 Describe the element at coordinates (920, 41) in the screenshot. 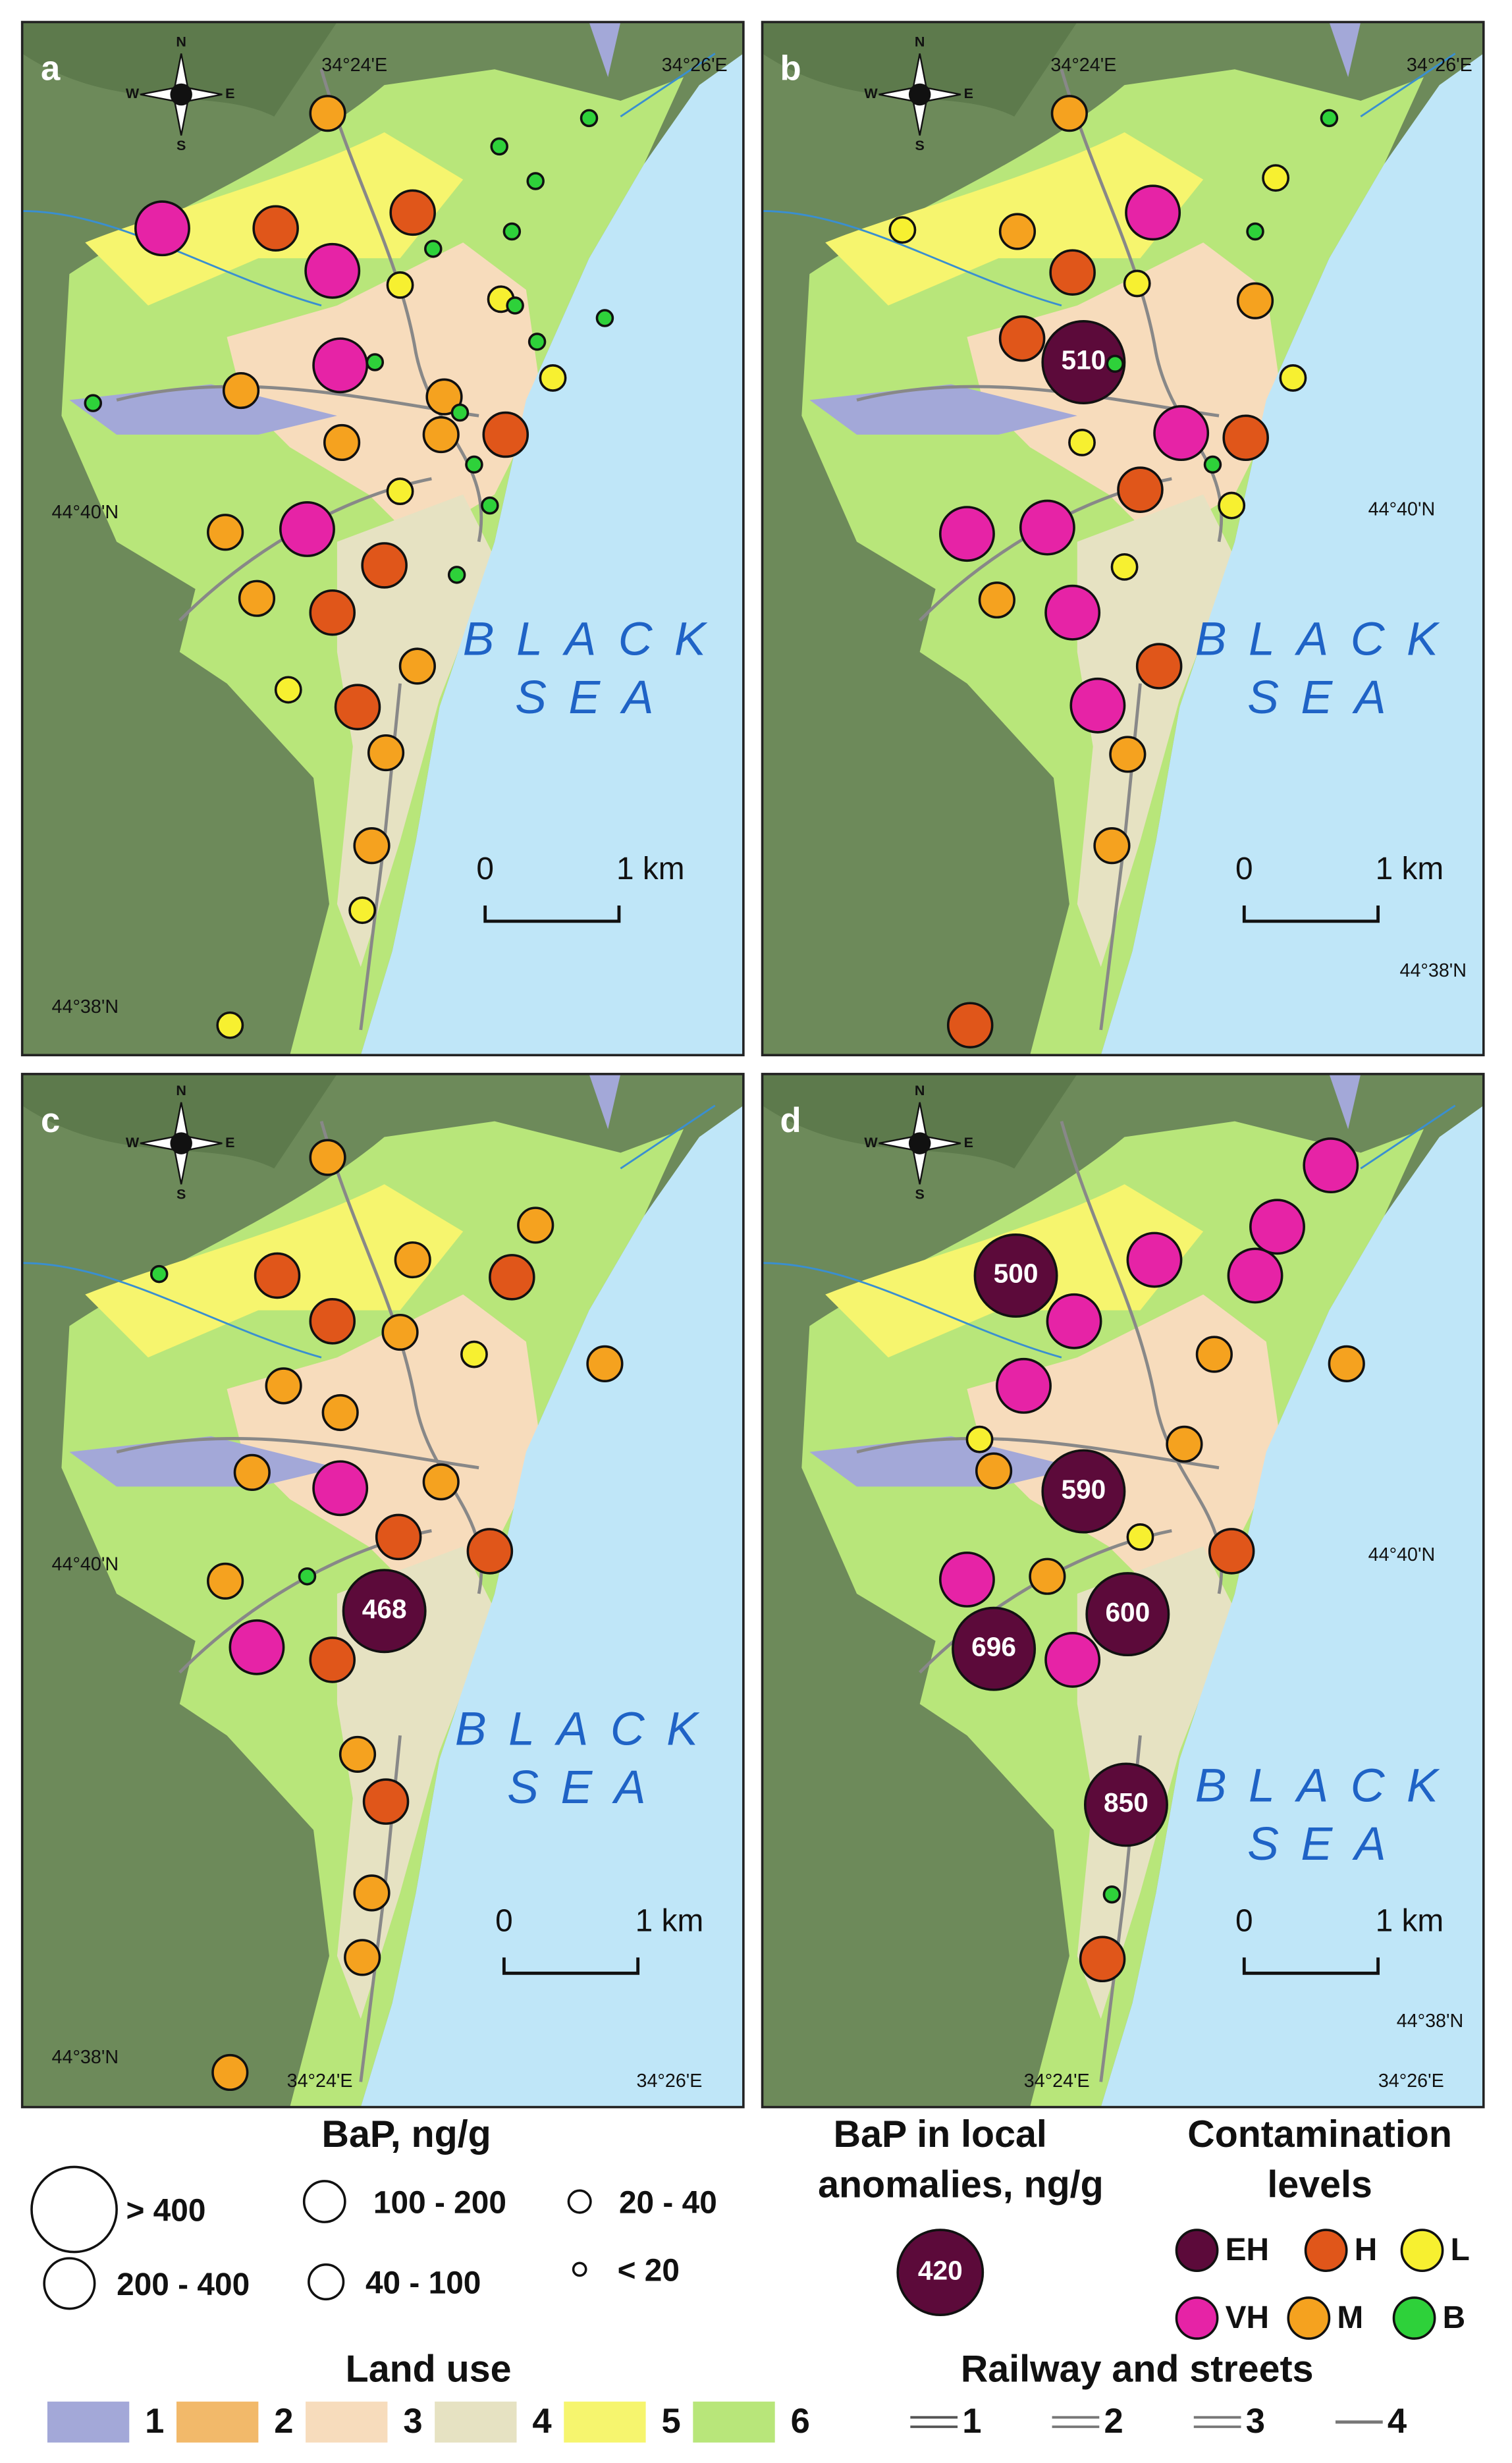

I see `compass-letter: N` at that location.